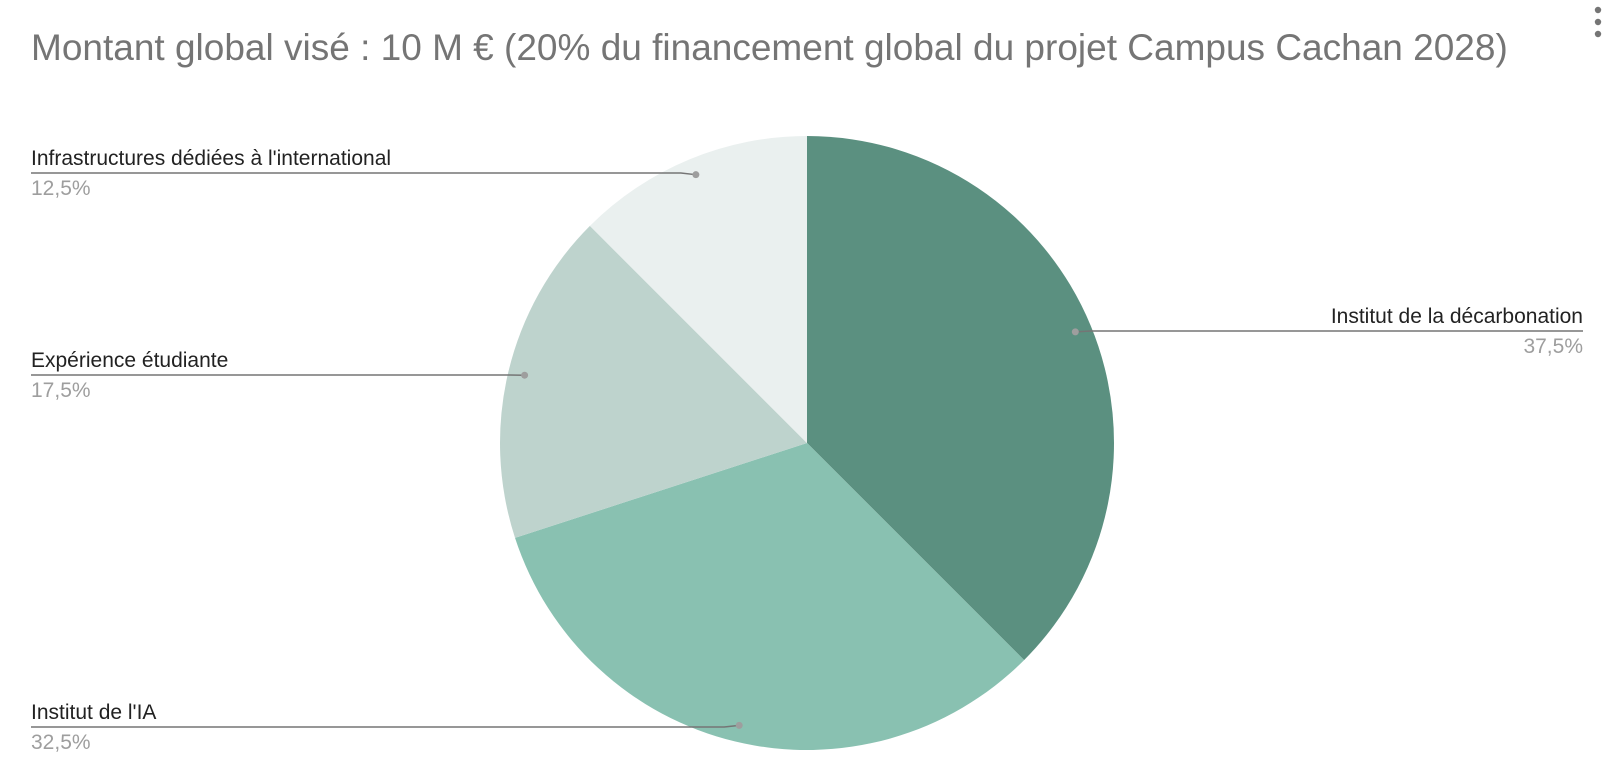 This screenshot has width=1614, height=778. I want to click on slice-value-label: 17,5%, so click(61, 390).